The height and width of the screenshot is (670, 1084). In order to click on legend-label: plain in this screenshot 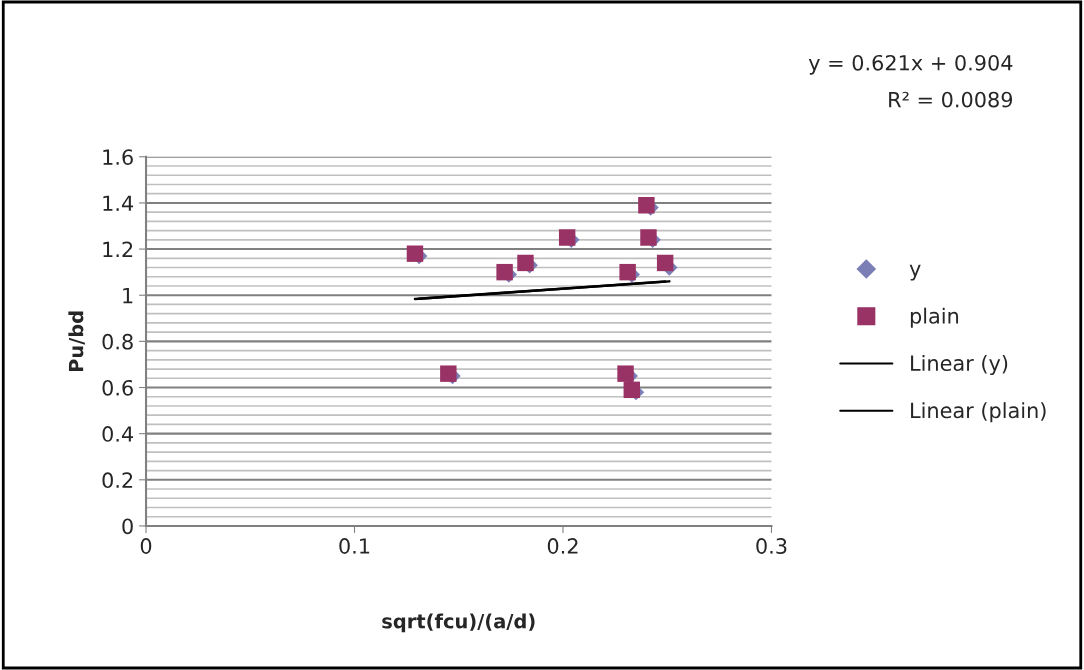, I will do `click(934, 317)`.